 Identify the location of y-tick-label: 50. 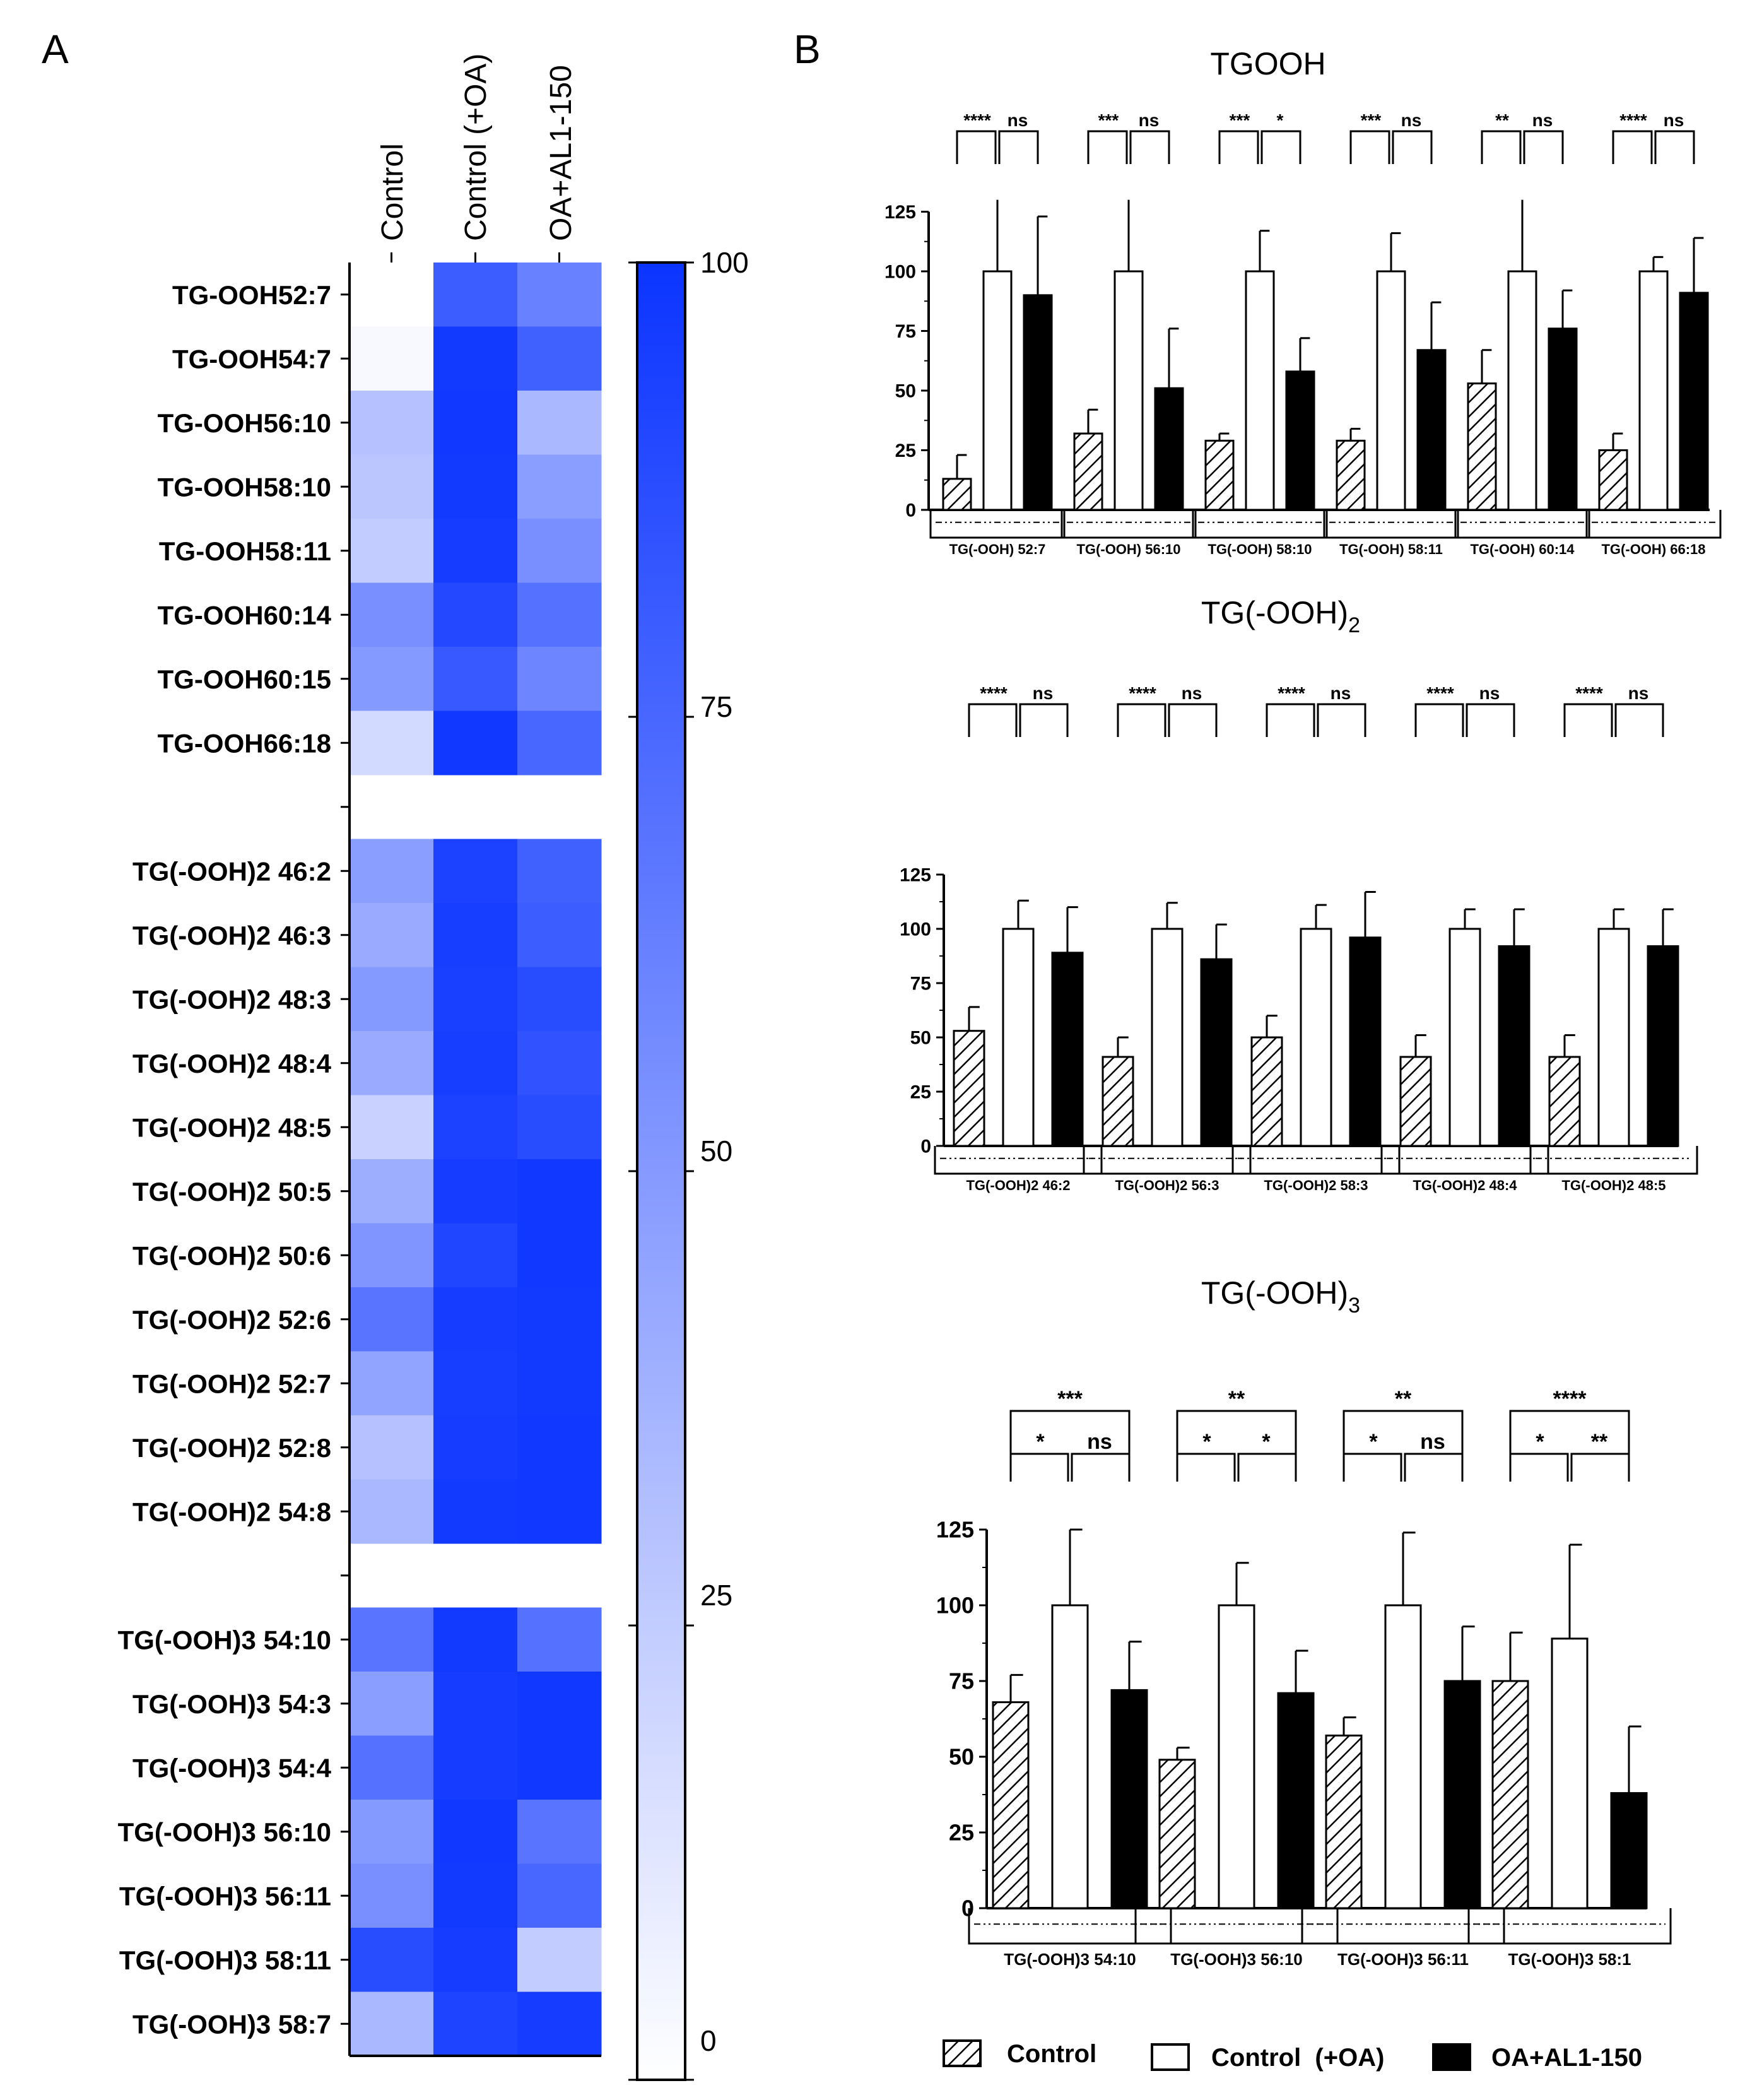
(921, 1038).